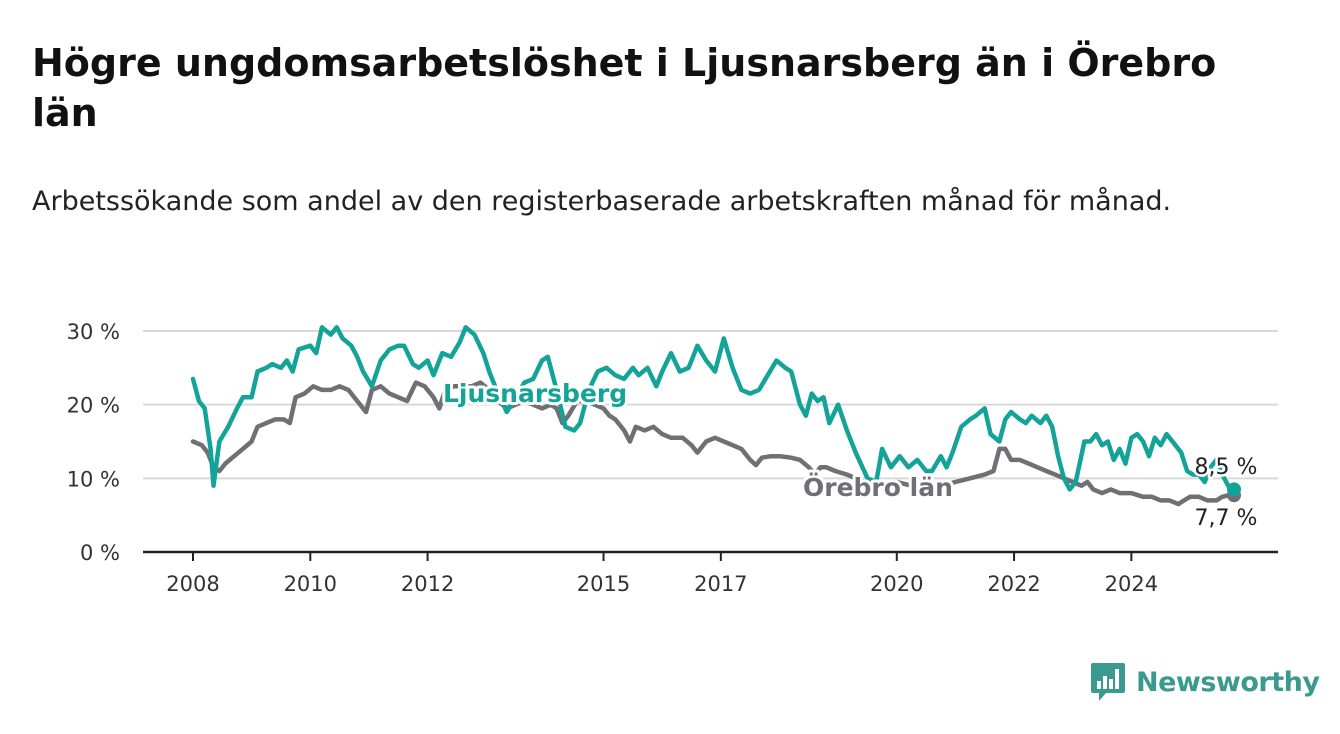 The image size is (1340, 734). What do you see at coordinates (878, 487) in the screenshot?
I see `series-label-orebro-lan: Örebro län` at bounding box center [878, 487].